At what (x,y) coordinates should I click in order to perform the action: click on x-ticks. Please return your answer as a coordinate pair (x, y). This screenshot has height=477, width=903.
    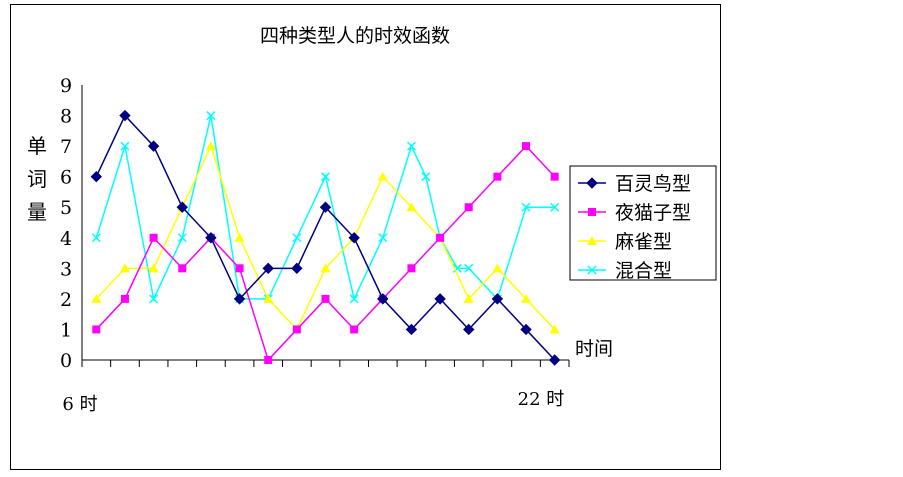
    Looking at the image, I should click on (325, 363).